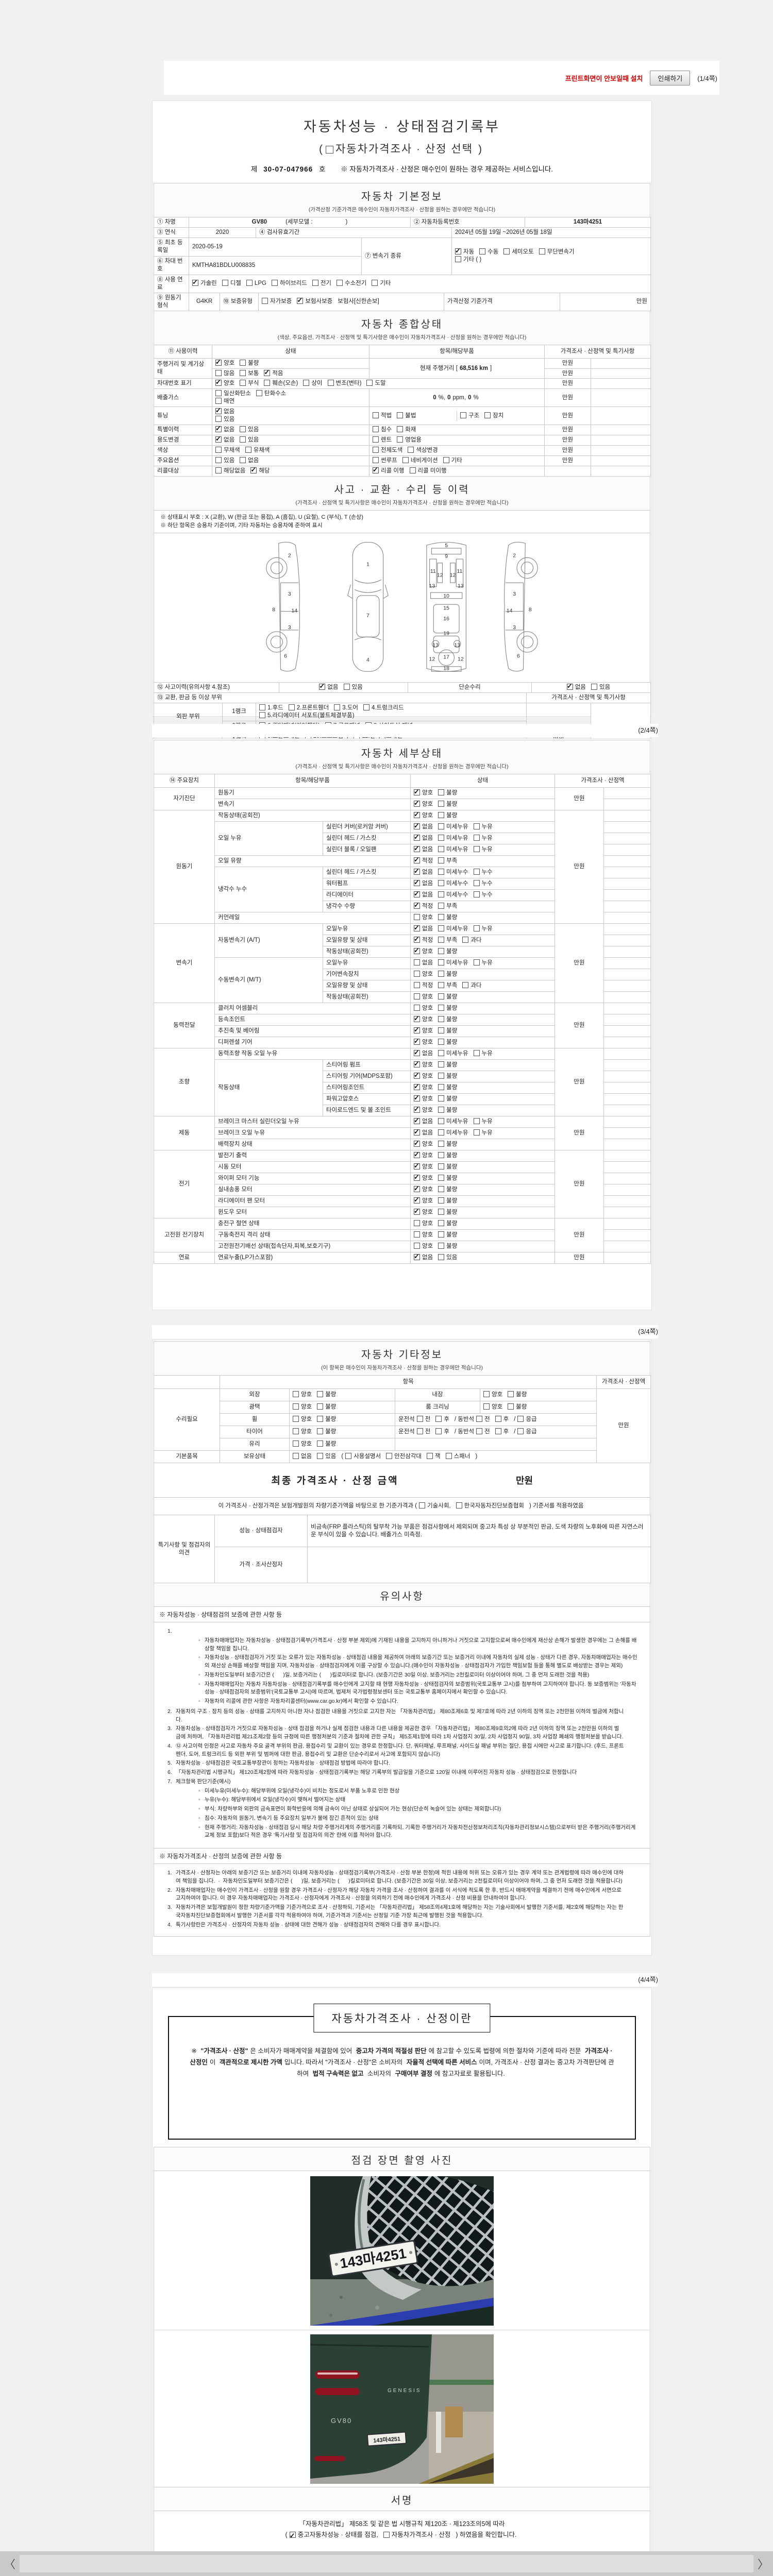 Image resolution: width=773 pixels, height=2576 pixels. I want to click on print-button: 인쇄하기, so click(670, 78).